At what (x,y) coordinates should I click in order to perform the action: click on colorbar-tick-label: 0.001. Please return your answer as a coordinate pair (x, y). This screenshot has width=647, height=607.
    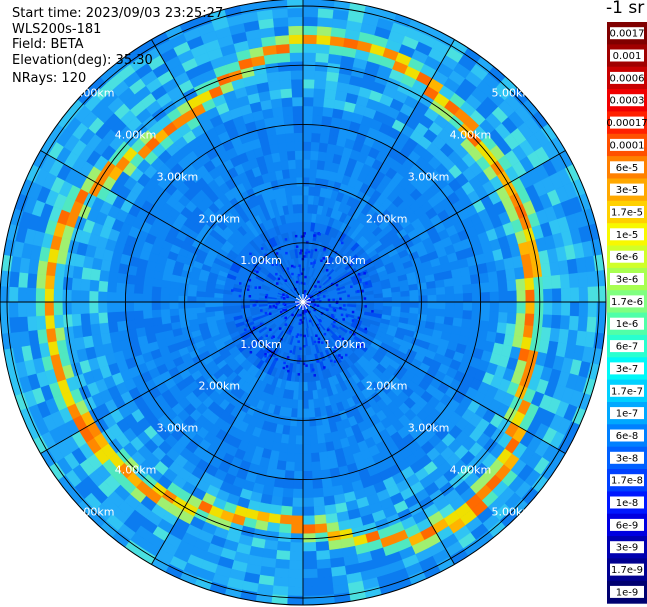
    Looking at the image, I should click on (627, 56).